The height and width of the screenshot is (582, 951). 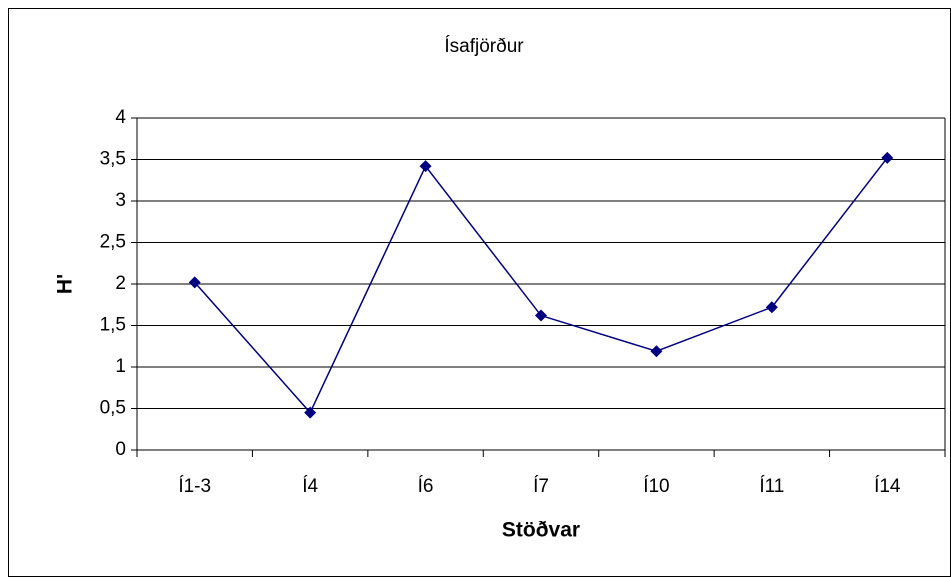 I want to click on x-axis-label: Stöðvar, so click(x=541, y=530).